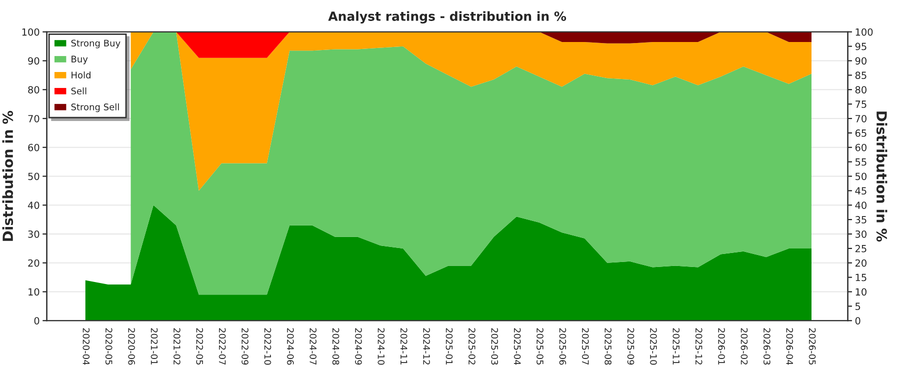  I want to click on y2-tick-label: 80, so click(860, 90).